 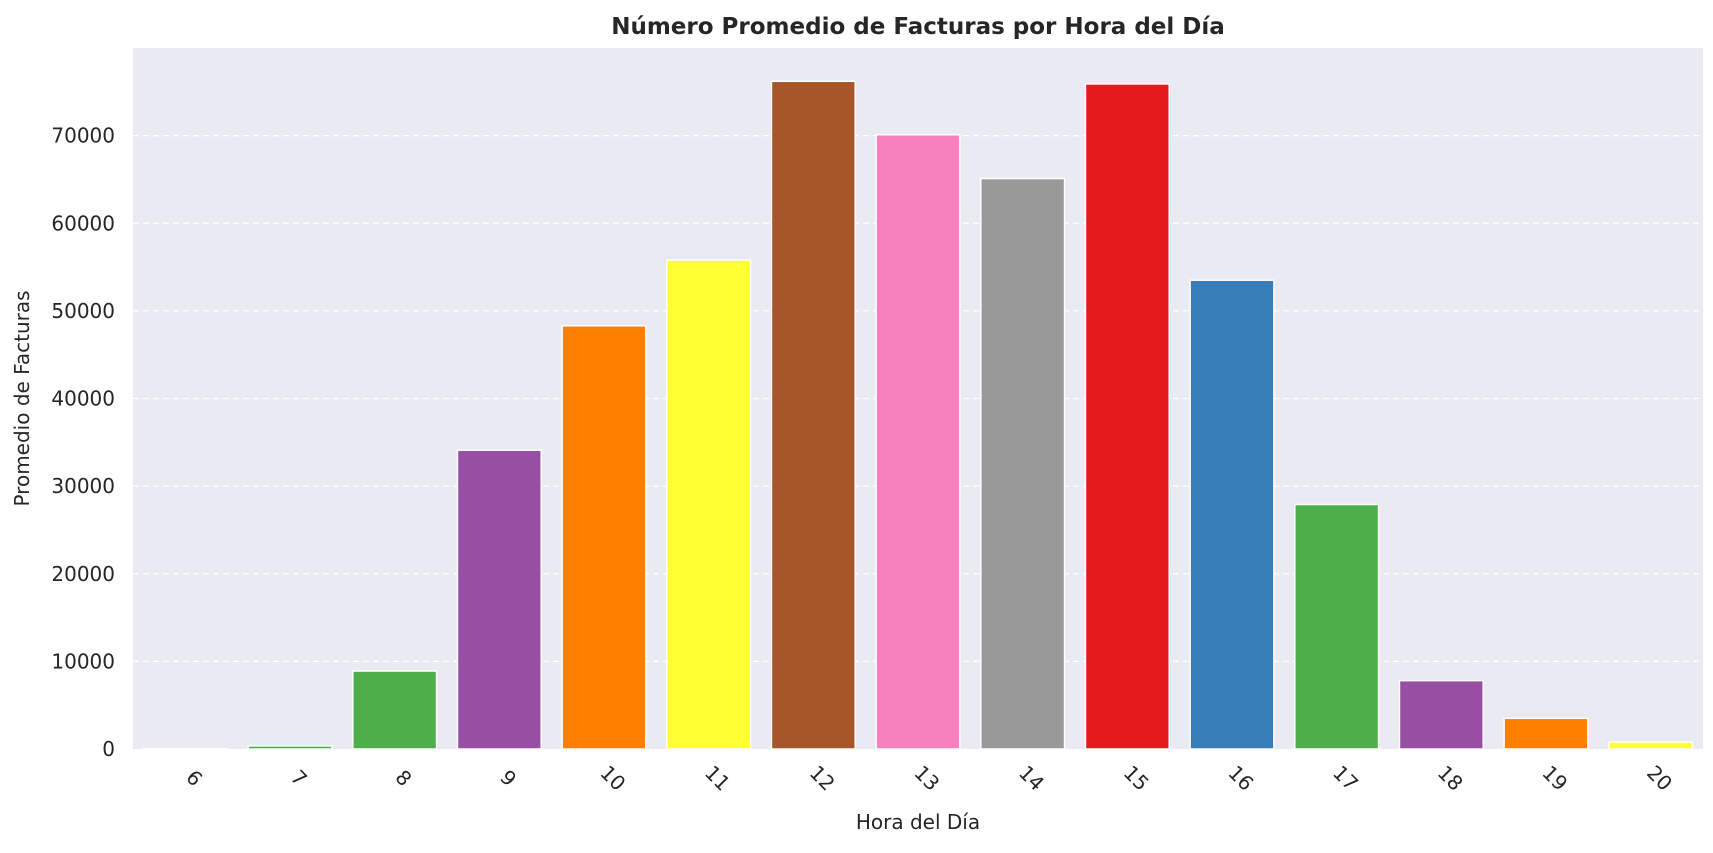 What do you see at coordinates (926, 778) in the screenshot?
I see `x-tick-label: 13` at bounding box center [926, 778].